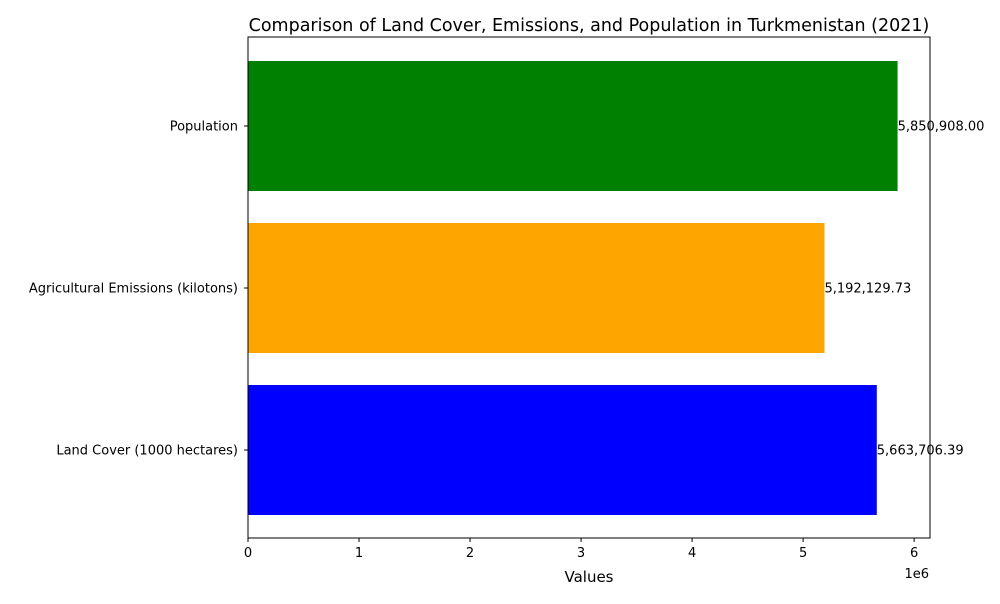 Image resolution: width=1000 pixels, height=604 pixels. I want to click on x-tick-label-6: 6, so click(914, 553).